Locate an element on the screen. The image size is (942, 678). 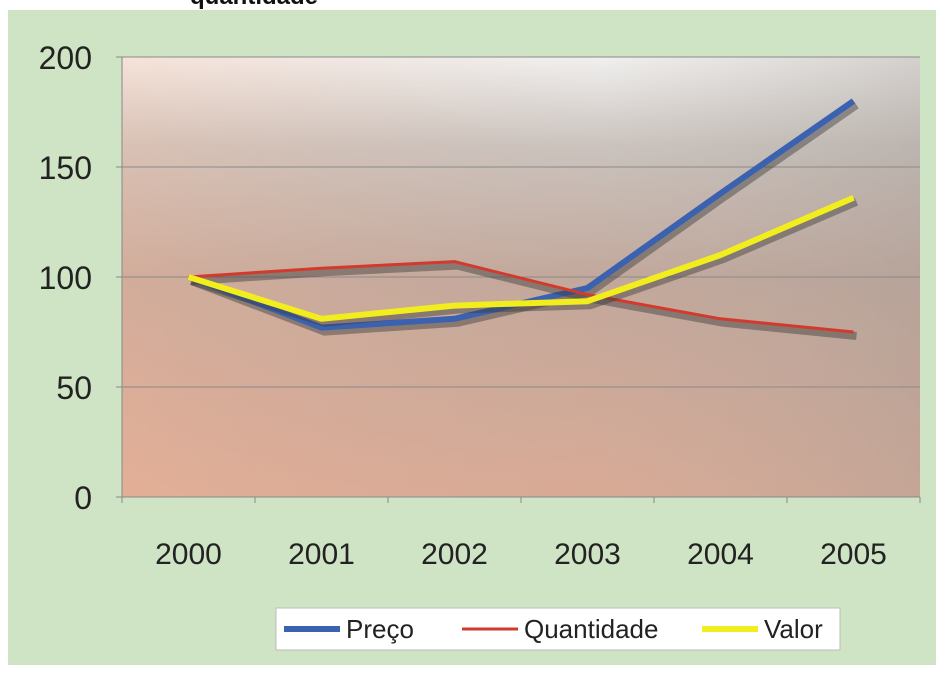
chart-title: quantidade is located at coordinates (254, 5).